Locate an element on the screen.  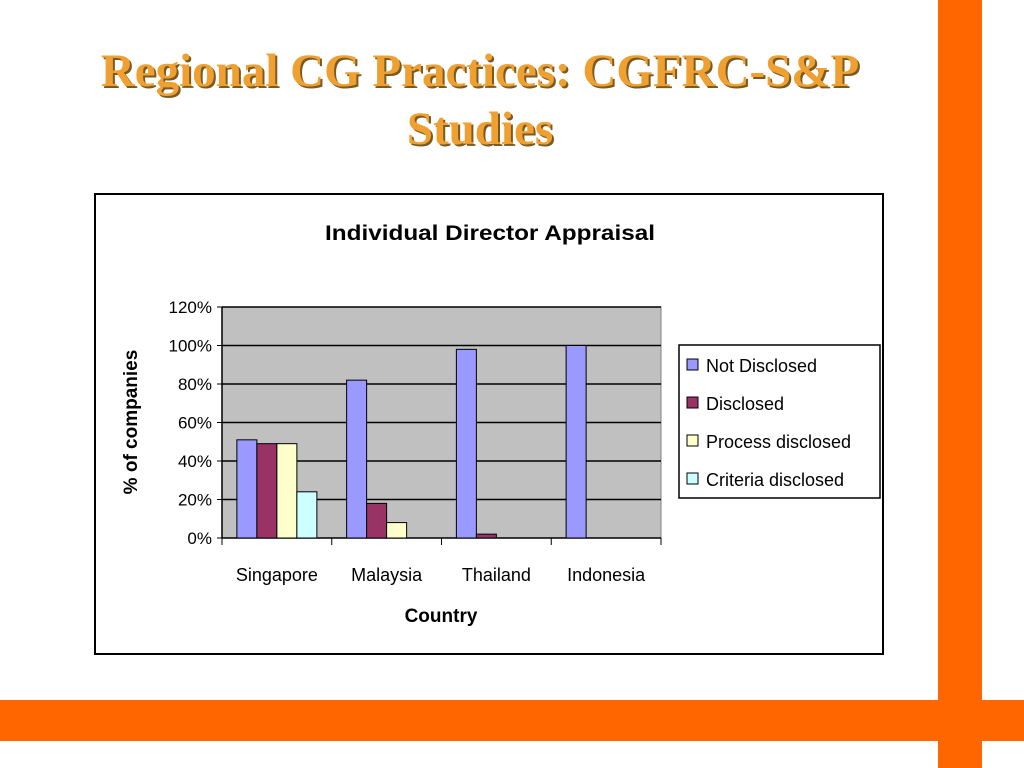
y-tick-label: 100% is located at coordinates (190, 346).